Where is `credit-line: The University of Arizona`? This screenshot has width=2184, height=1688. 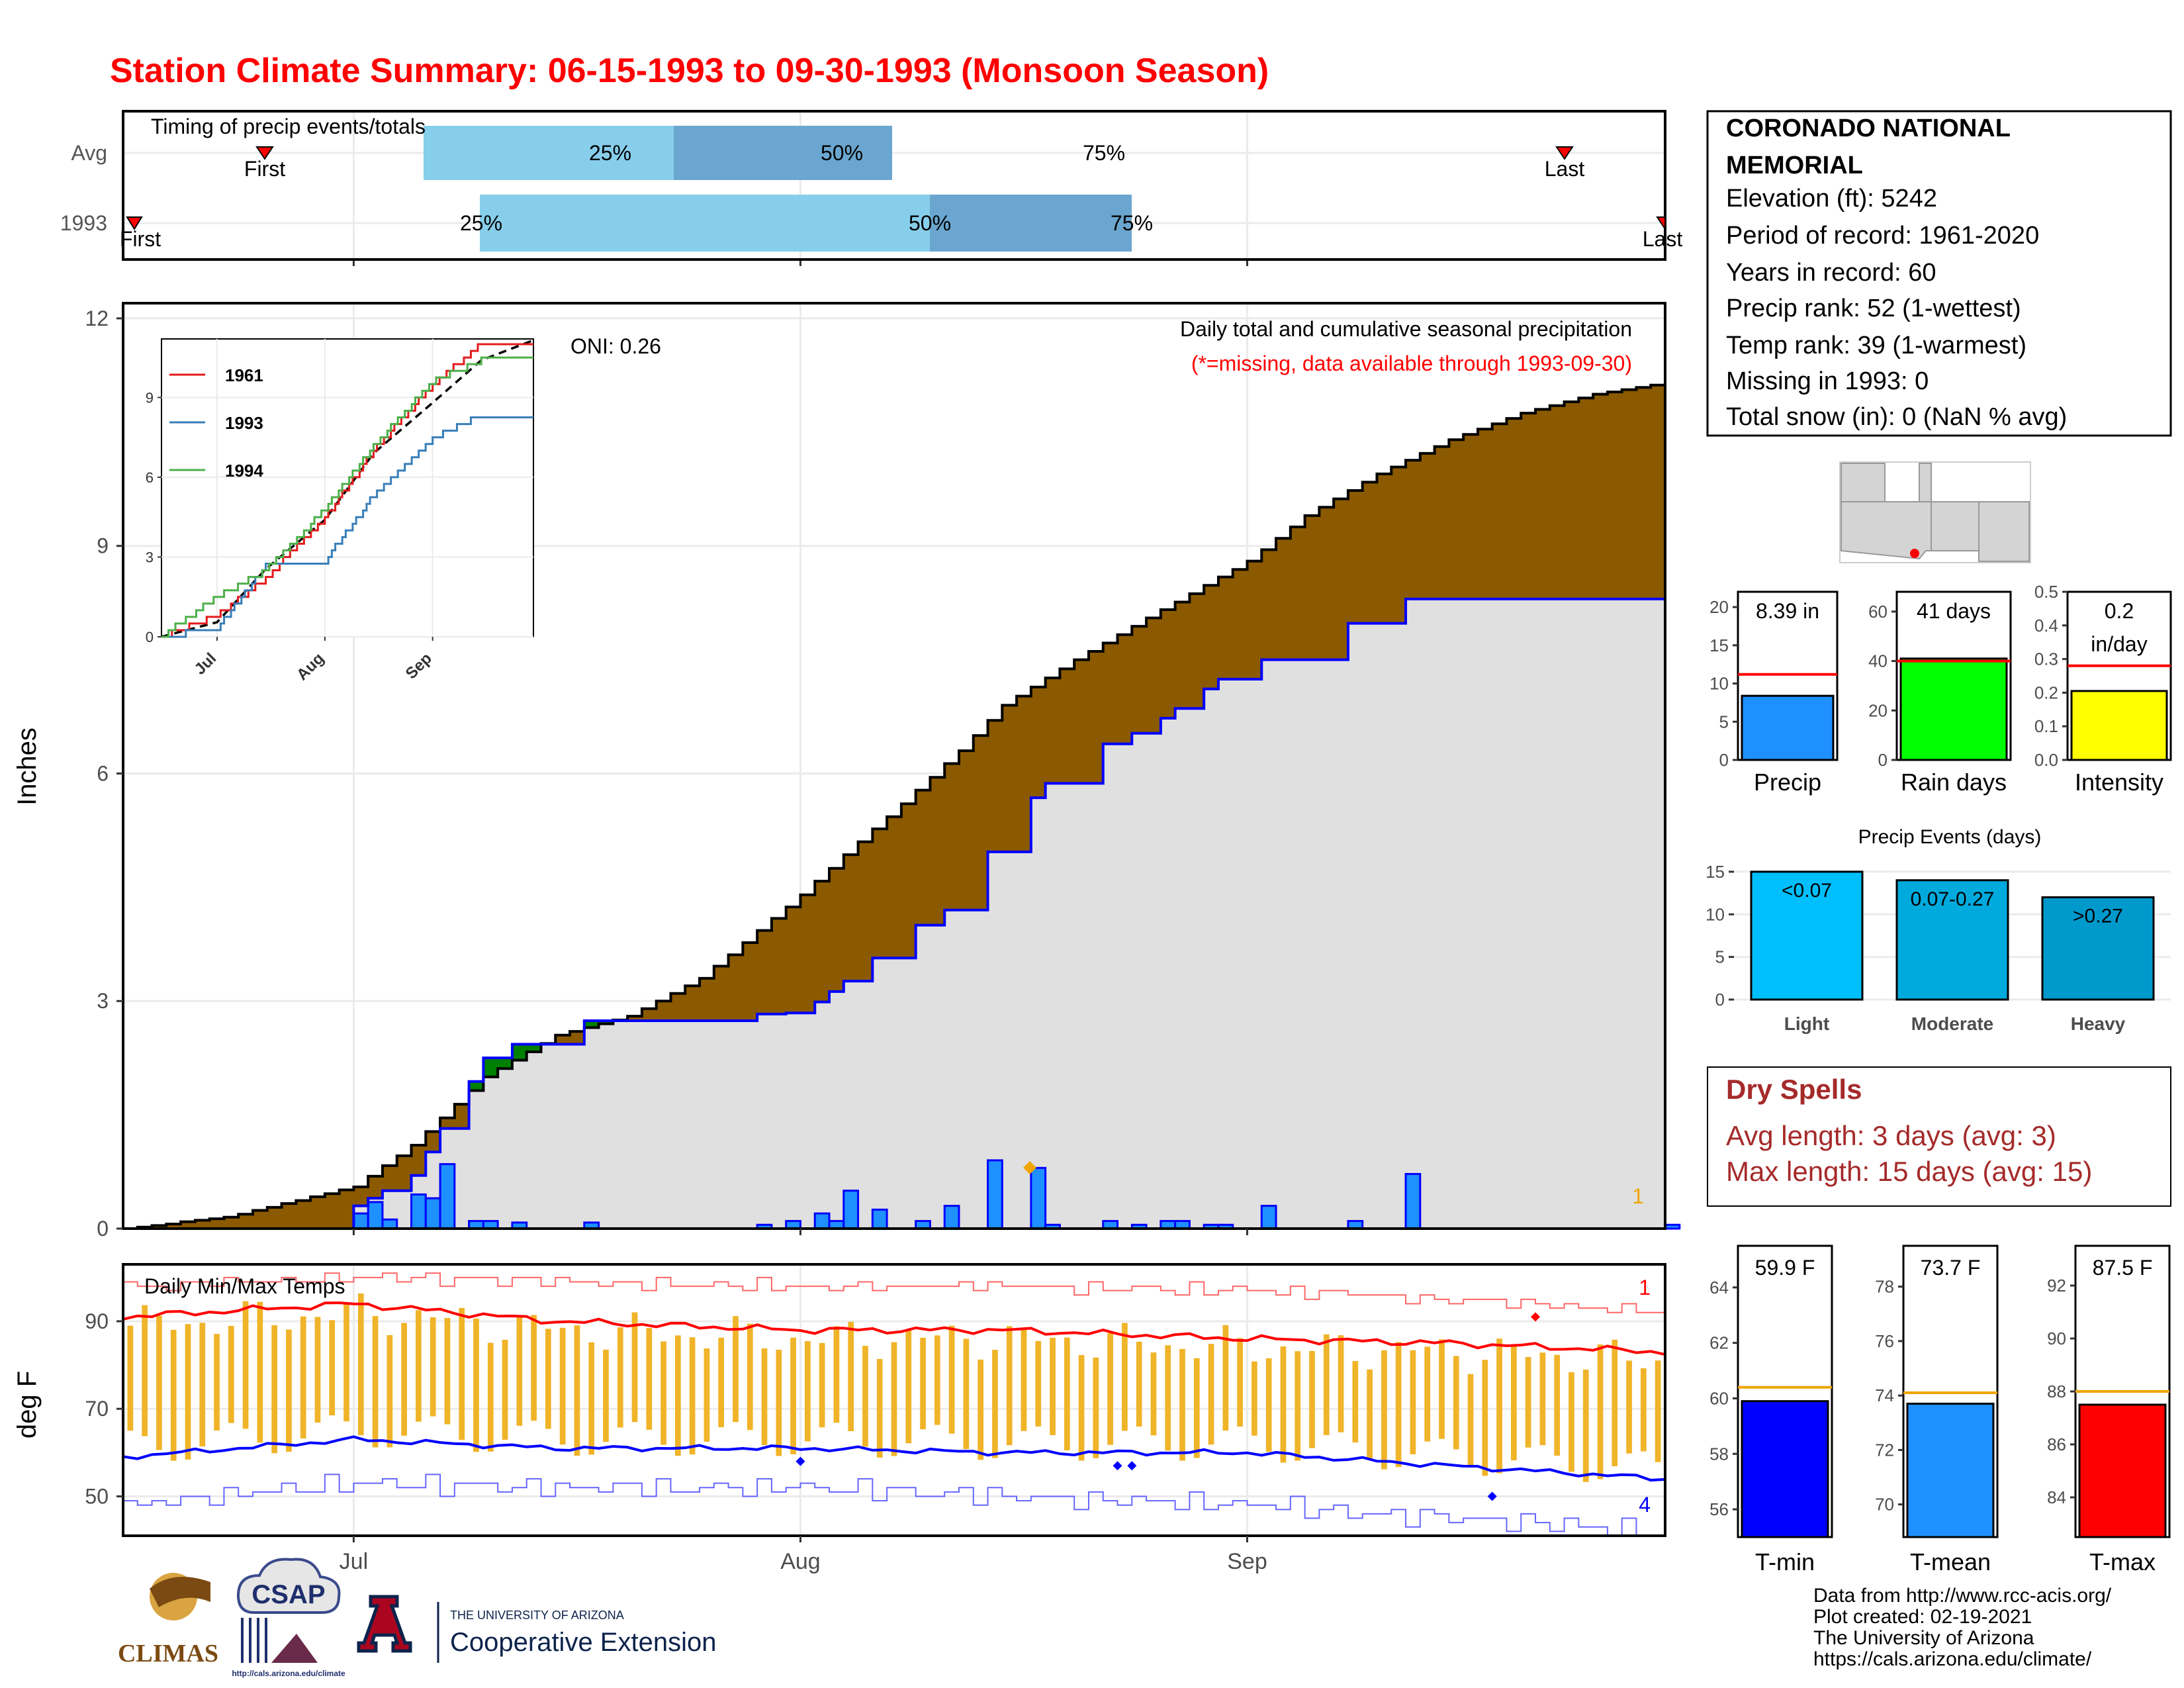 credit-line: The University of Arizona is located at coordinates (1923, 1638).